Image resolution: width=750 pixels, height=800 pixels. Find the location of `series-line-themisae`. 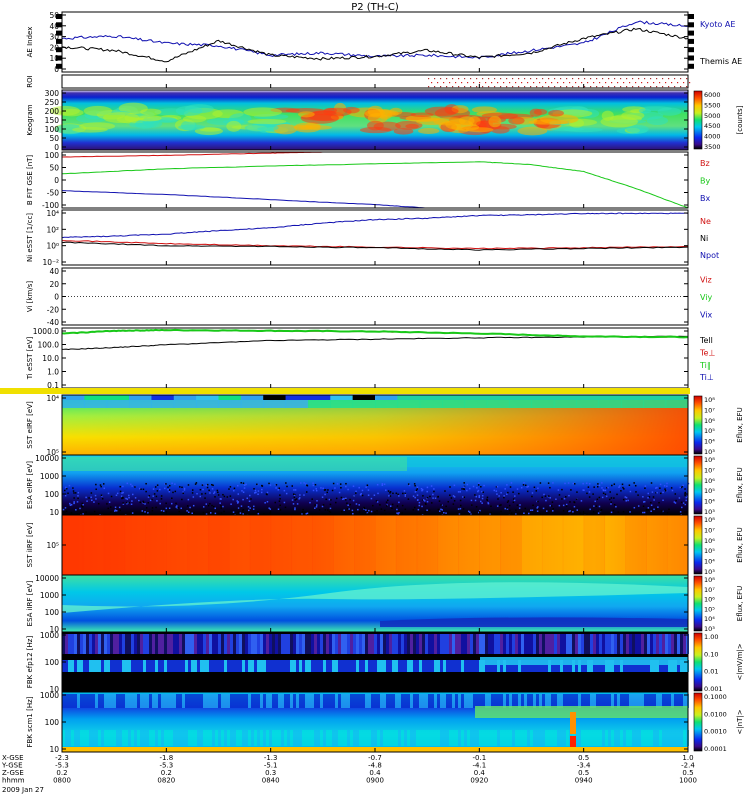

series-line-themisae is located at coordinates (375, 45).